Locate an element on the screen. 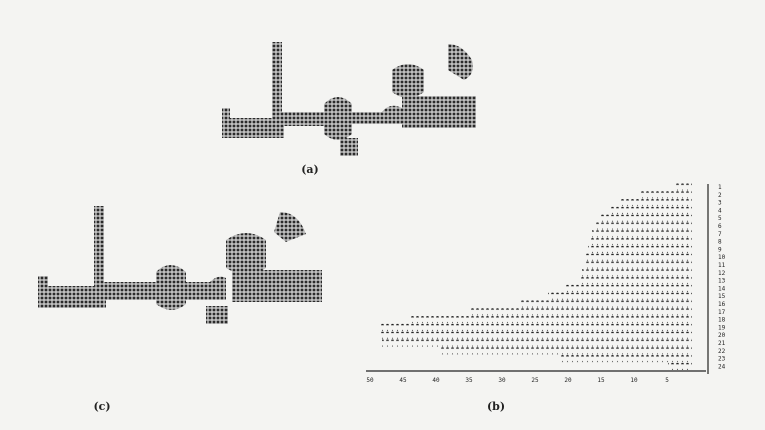  row-label: 8 is located at coordinates (720, 242).